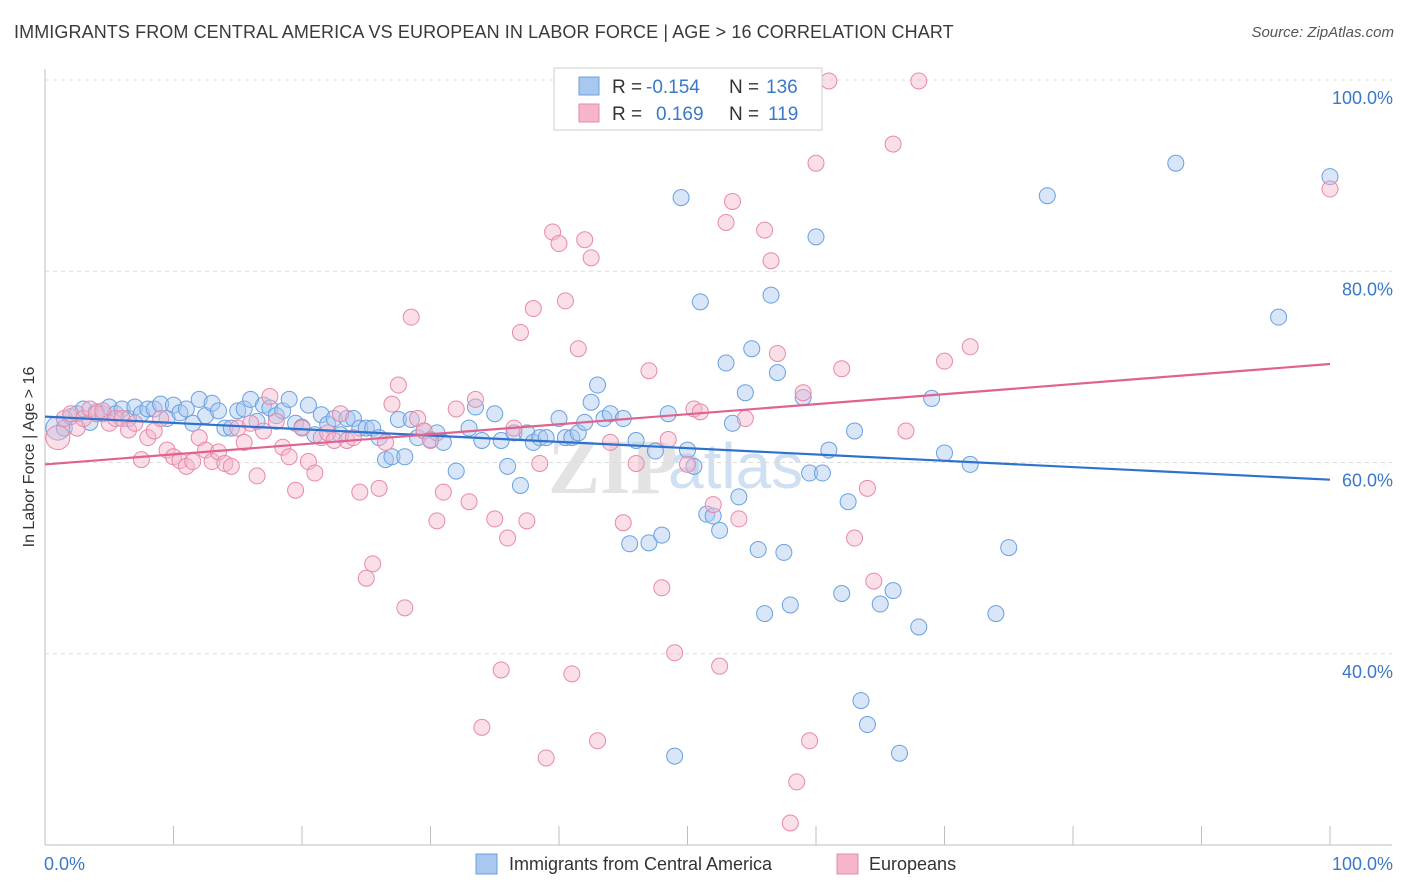  Describe the element at coordinates (29, 457) in the screenshot. I see `y-axis-title: In Labor Force | Age > 16` at that location.